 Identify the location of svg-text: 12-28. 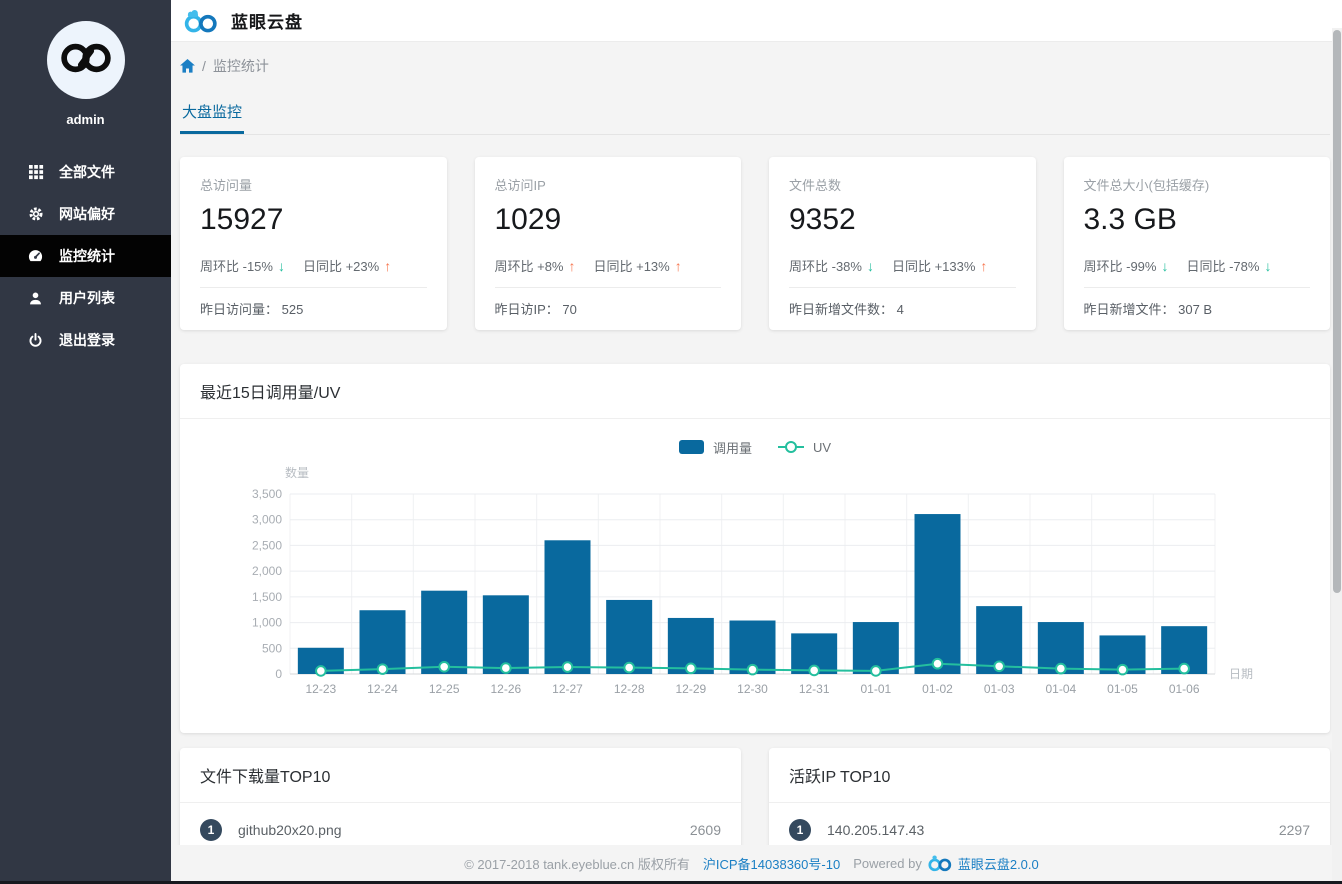
(629, 689).